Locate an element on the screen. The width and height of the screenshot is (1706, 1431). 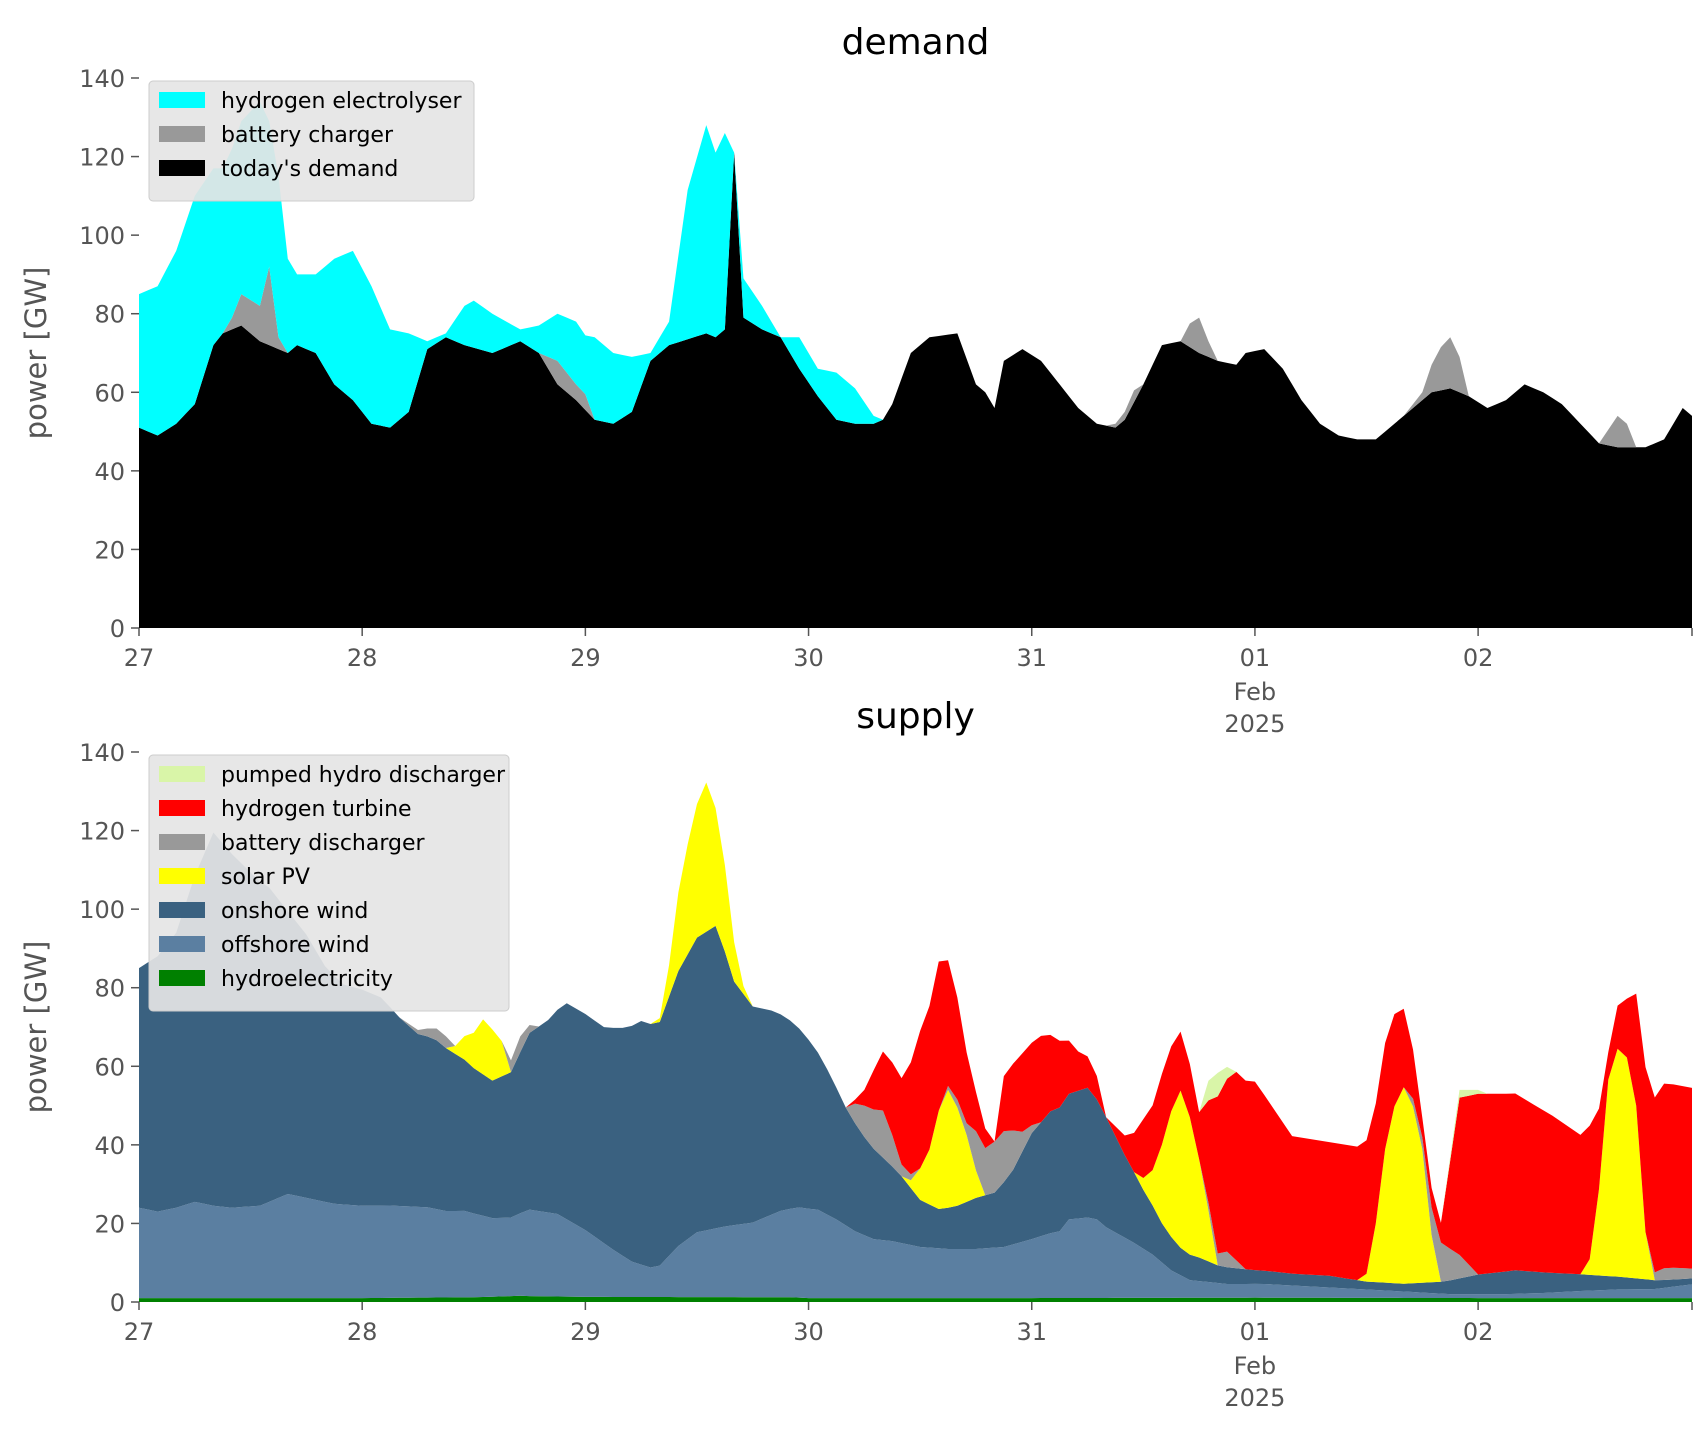
legend-label: onshore wind is located at coordinates (294, 911).